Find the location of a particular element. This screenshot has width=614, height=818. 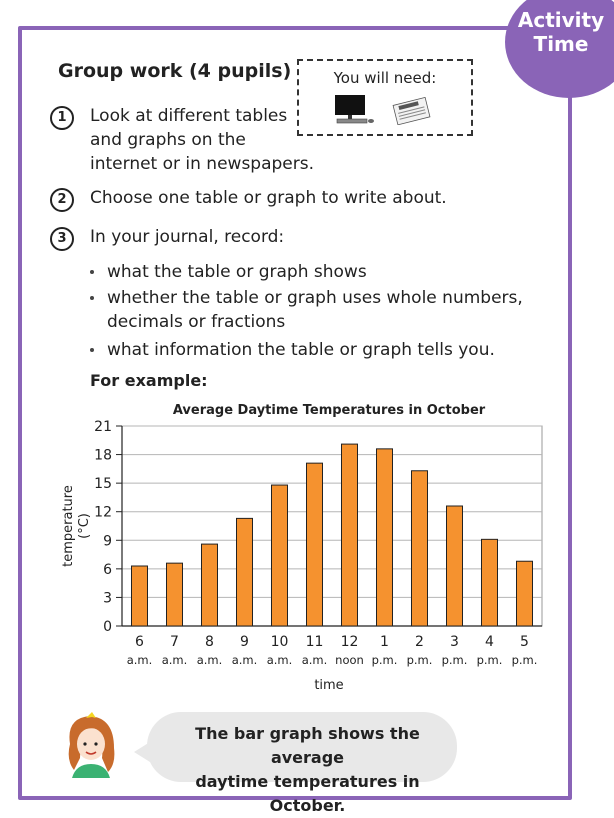

you-will-need-box: You will need: is located at coordinates (385, 97).